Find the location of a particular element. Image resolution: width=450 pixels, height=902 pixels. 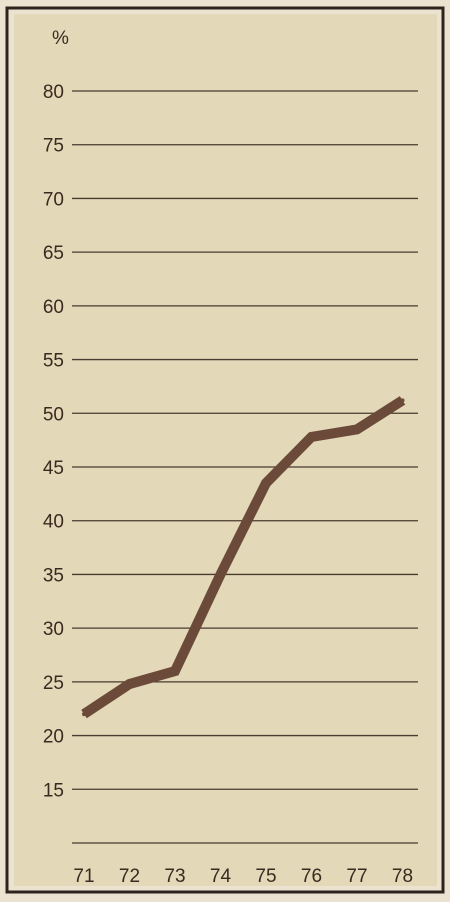

y-tick-label: 30 is located at coordinates (53, 629).